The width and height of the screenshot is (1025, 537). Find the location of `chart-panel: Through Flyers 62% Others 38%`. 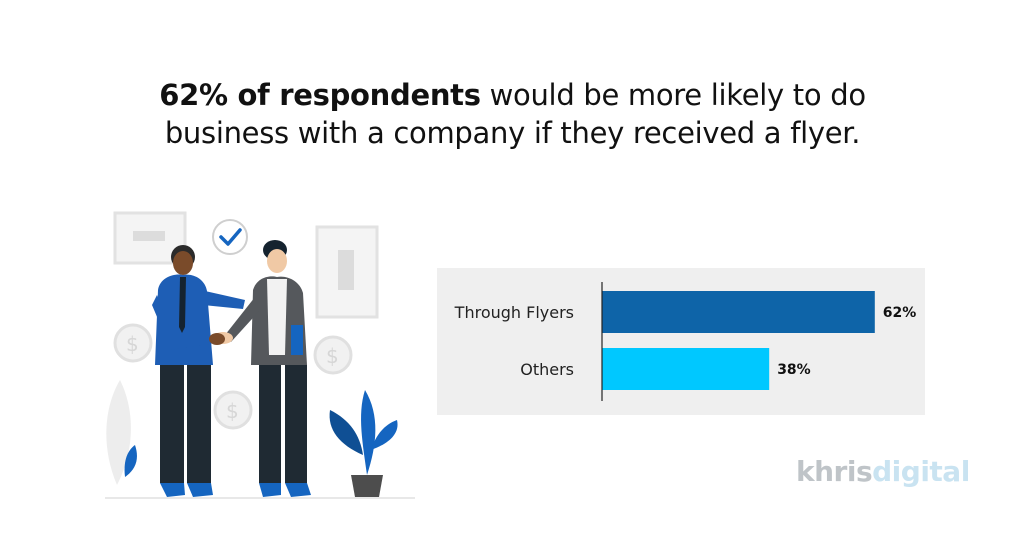

chart-panel: Through Flyers 62% Others 38% is located at coordinates (681, 341).